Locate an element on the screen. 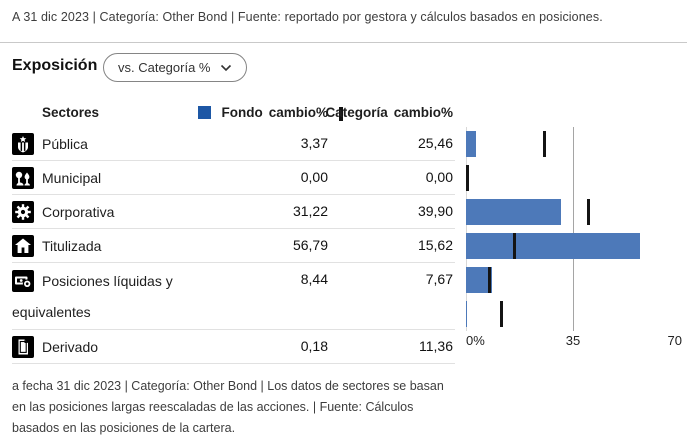  table-row: Titulizada 56,79 15,62 is located at coordinates (233, 246).